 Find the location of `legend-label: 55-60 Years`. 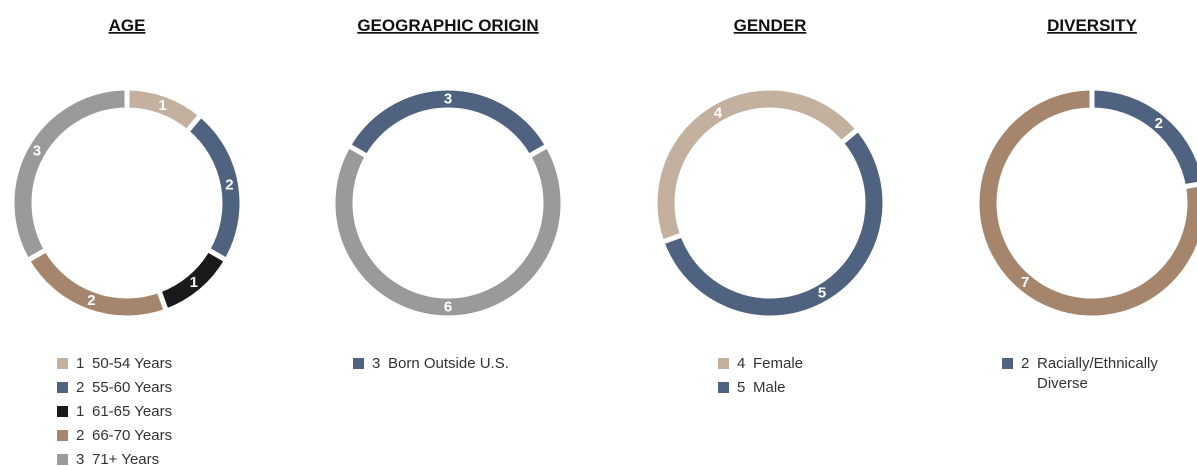

legend-label: 55-60 Years is located at coordinates (132, 387).